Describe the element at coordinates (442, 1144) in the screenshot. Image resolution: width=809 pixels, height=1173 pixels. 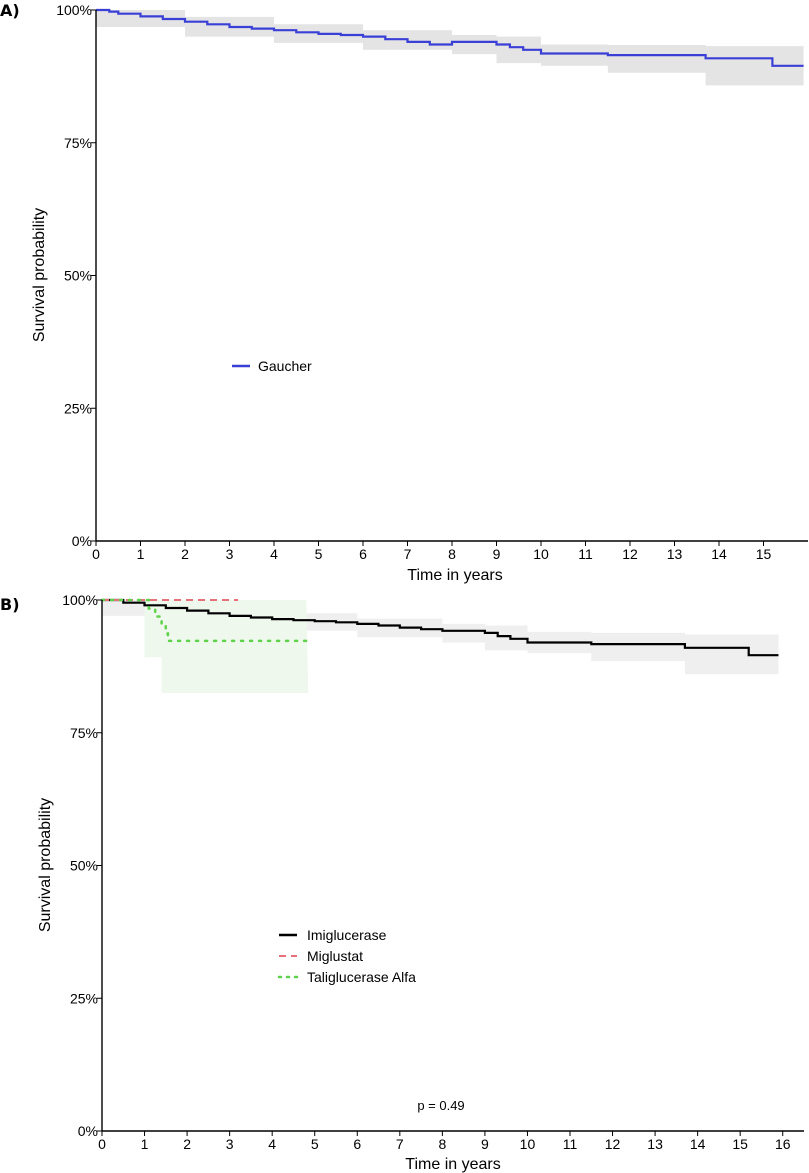
I see `panel-b-x-tick-label: 8` at that location.